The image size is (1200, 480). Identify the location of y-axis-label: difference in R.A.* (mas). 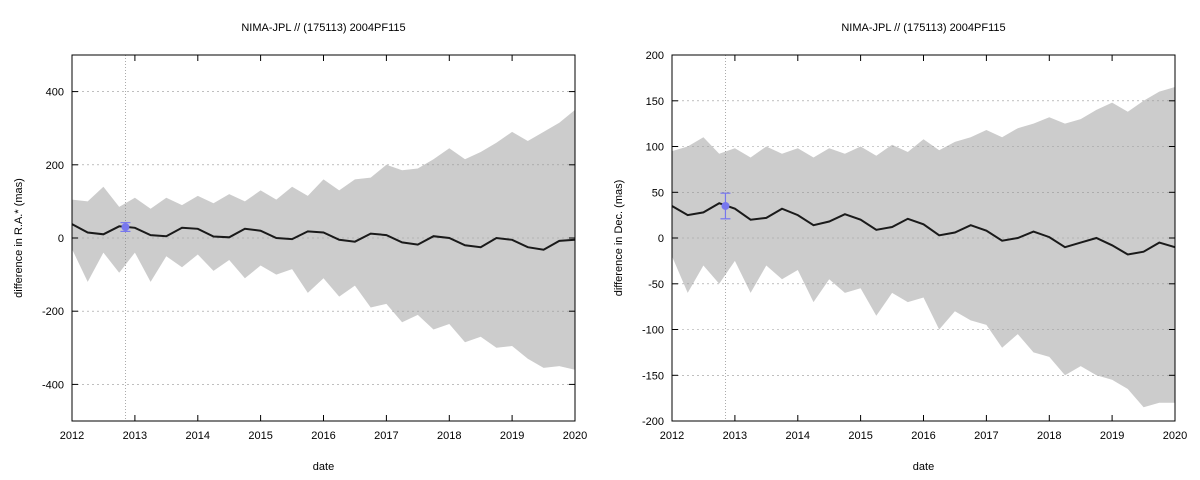
(19, 238).